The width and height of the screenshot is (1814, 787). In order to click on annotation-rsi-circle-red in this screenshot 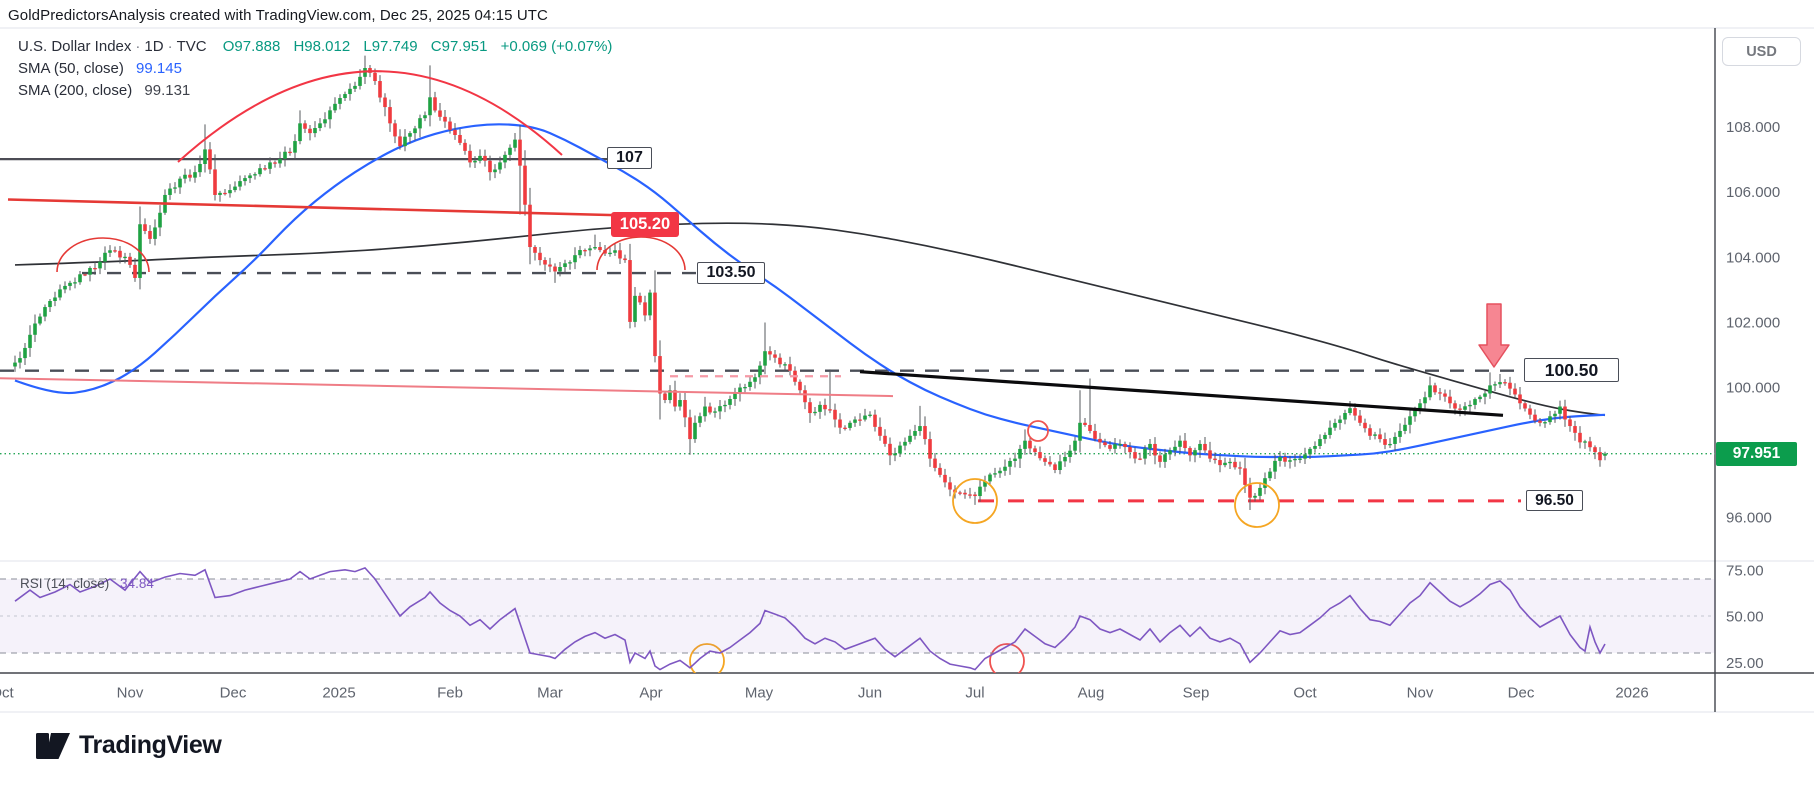, I will do `click(1007, 660)`.